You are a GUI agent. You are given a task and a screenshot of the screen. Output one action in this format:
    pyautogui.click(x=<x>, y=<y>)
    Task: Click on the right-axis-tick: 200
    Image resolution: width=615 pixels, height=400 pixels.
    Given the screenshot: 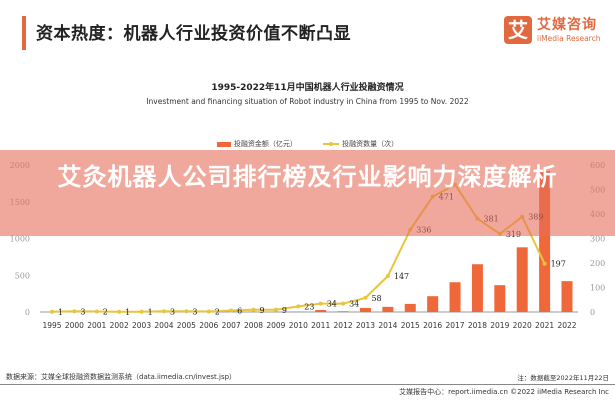 What is the action you would take?
    pyautogui.click(x=597, y=263)
    